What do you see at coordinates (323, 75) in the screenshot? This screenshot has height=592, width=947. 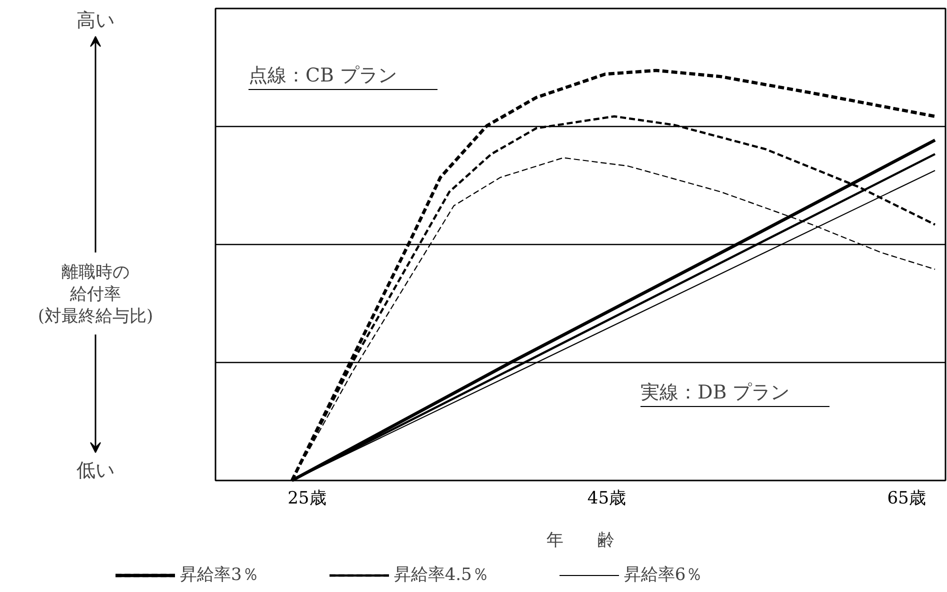 I see `annotation: 点線：CB プラン` at bounding box center [323, 75].